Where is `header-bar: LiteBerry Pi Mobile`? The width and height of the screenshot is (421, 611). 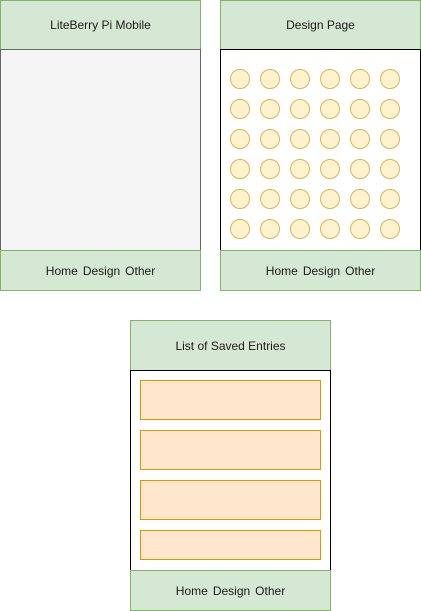
header-bar: LiteBerry Pi Mobile is located at coordinates (100, 25).